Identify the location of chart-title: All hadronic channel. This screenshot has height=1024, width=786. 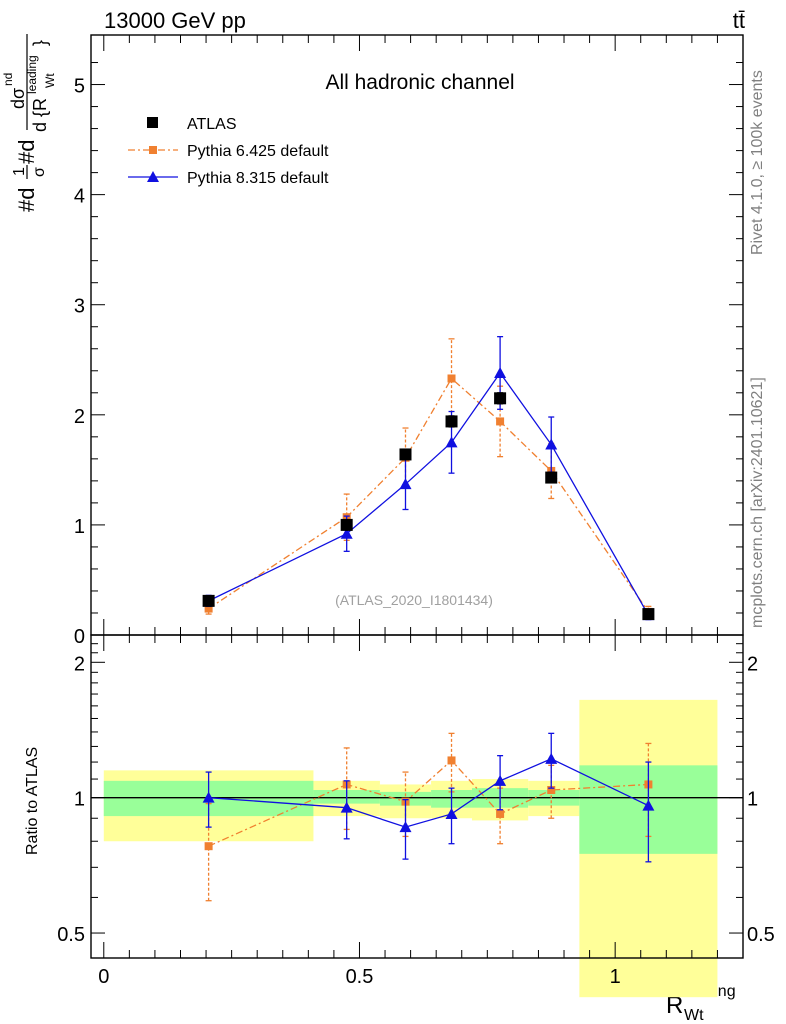
(419, 82).